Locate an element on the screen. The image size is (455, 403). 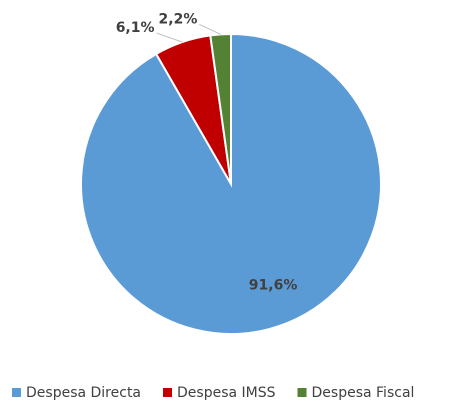
data-label: 6,1% is located at coordinates (135, 28).